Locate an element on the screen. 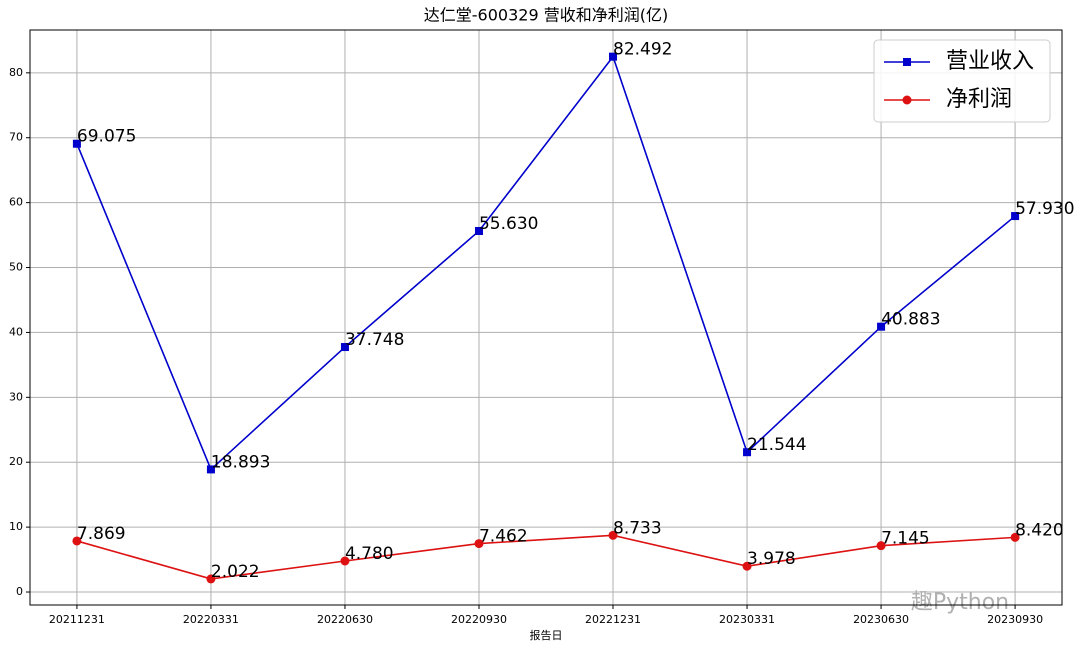 Image resolution: width=1080 pixels, height=653 pixels. data-label: 2.022 is located at coordinates (235, 572).